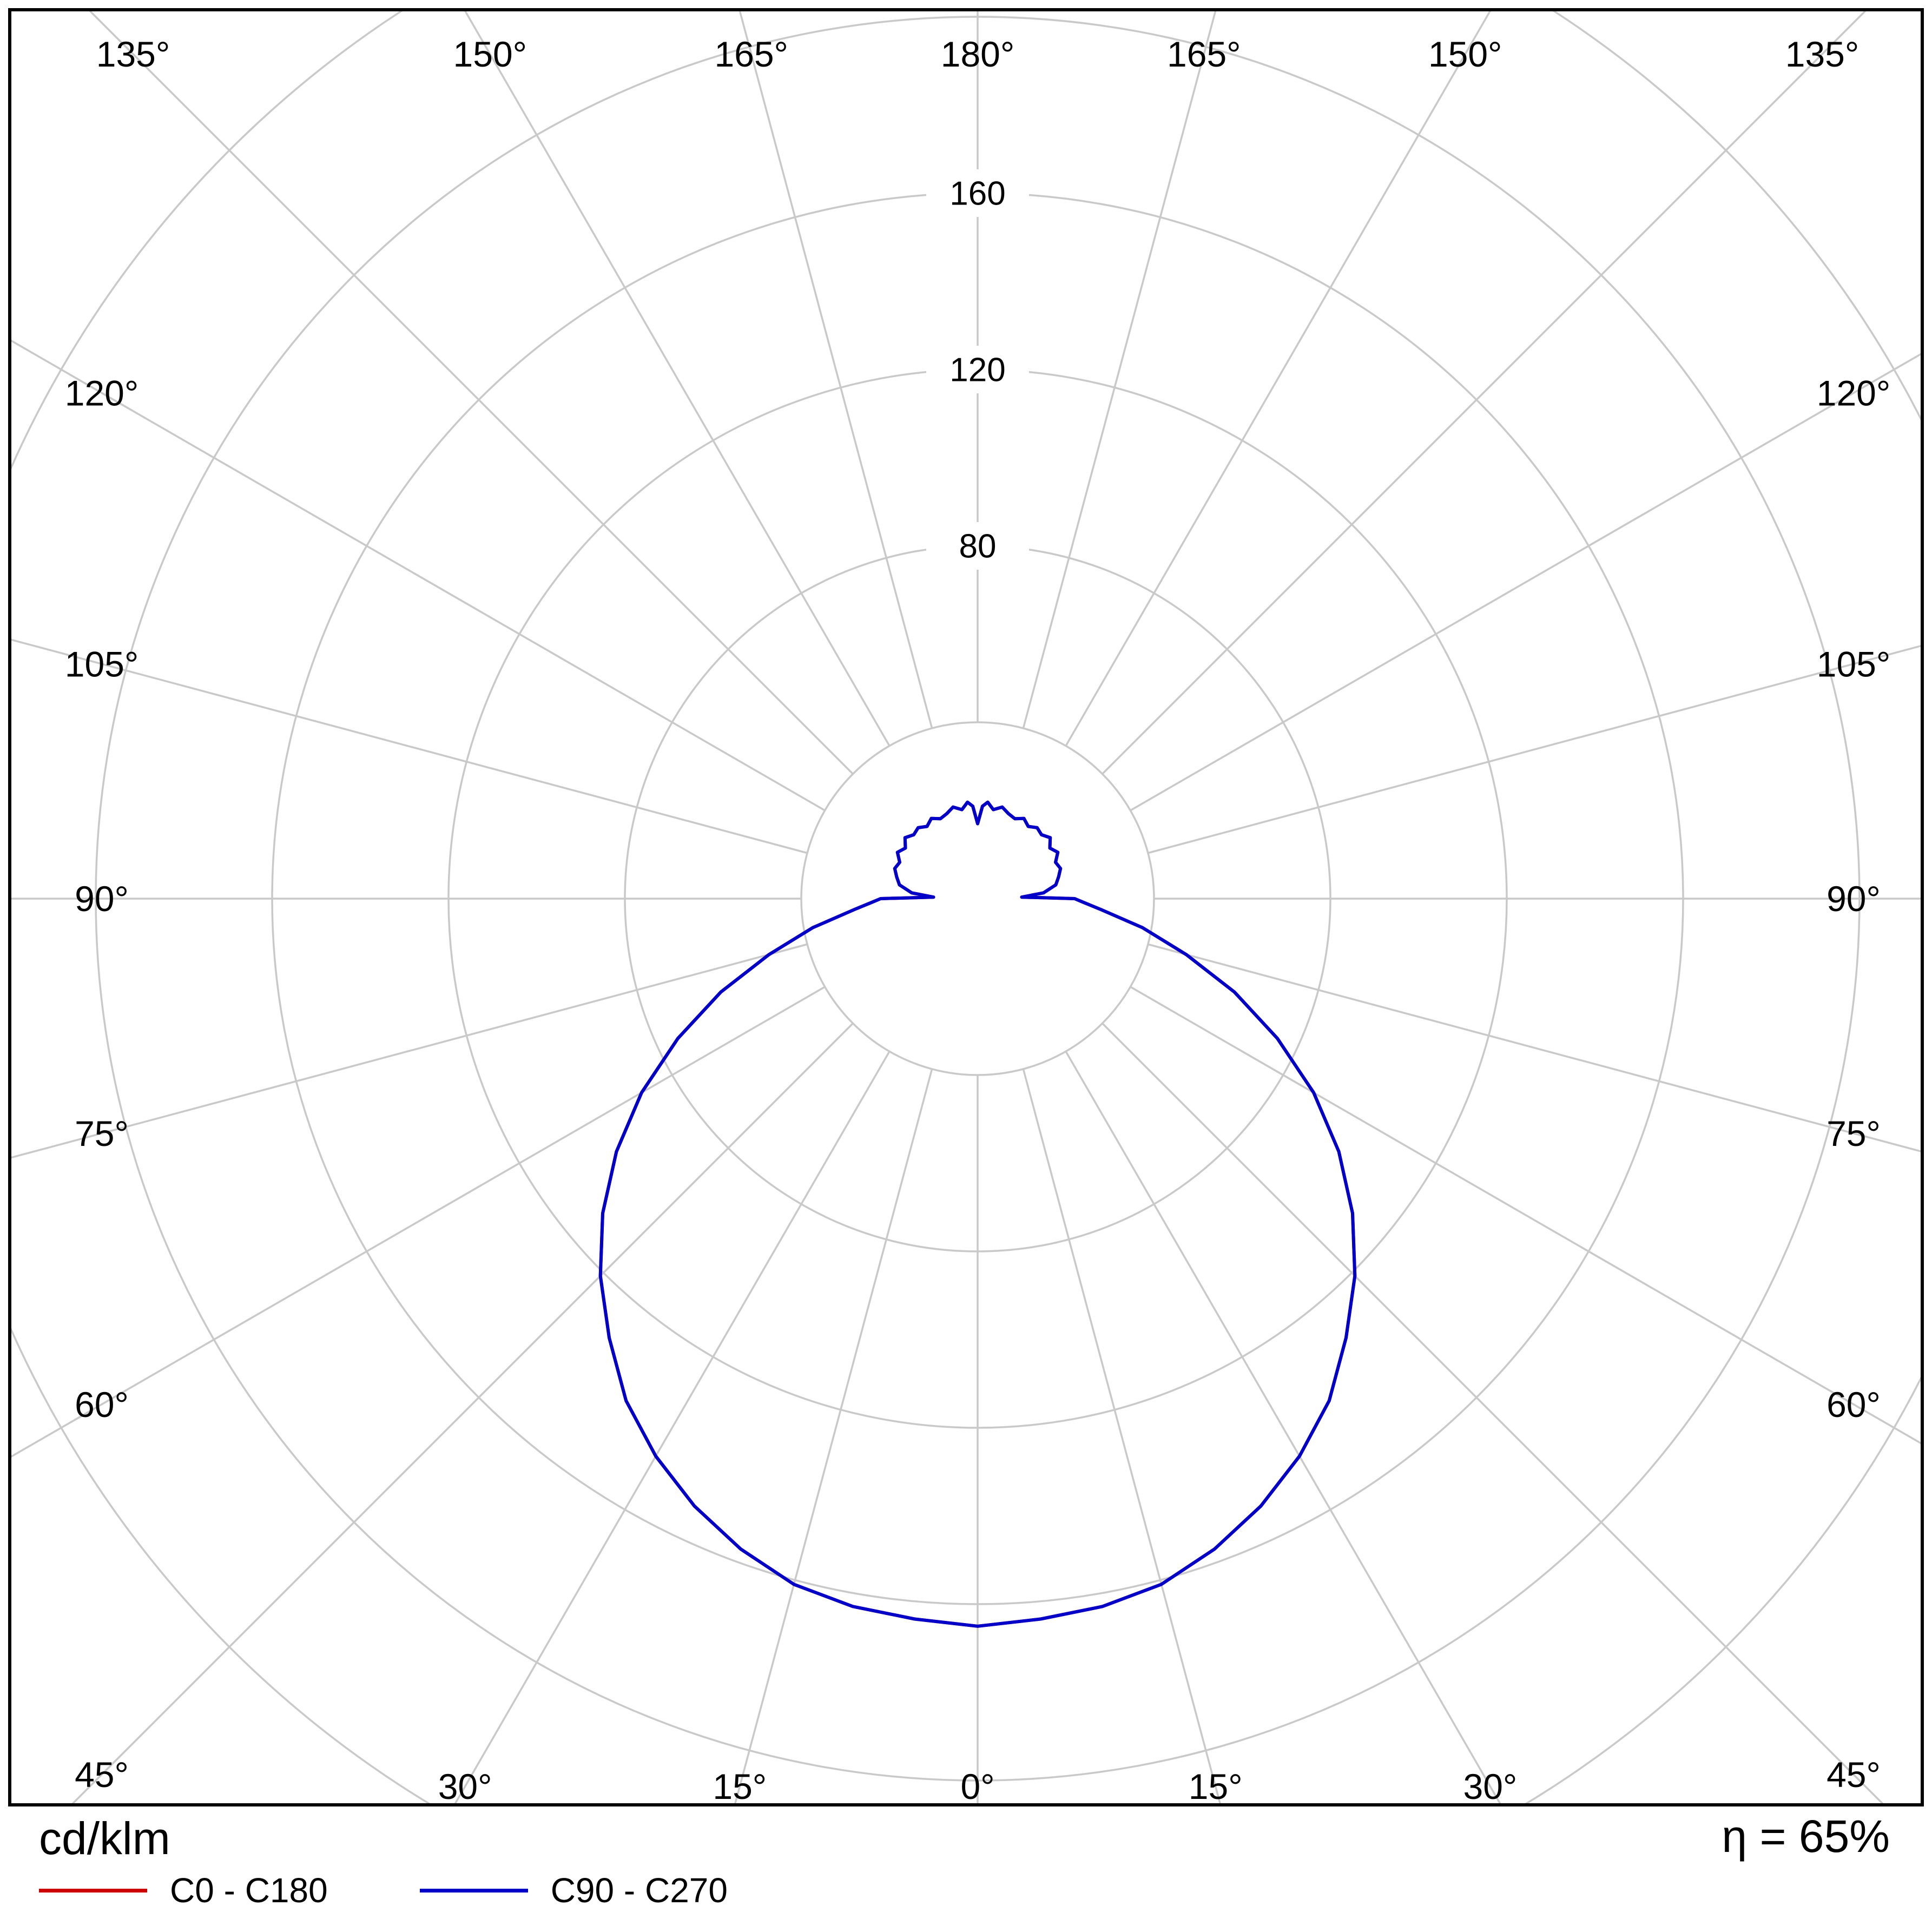 The height and width of the screenshot is (1932, 1932). What do you see at coordinates (465, 1786) in the screenshot?
I see `angle-label-30-l: 30°` at bounding box center [465, 1786].